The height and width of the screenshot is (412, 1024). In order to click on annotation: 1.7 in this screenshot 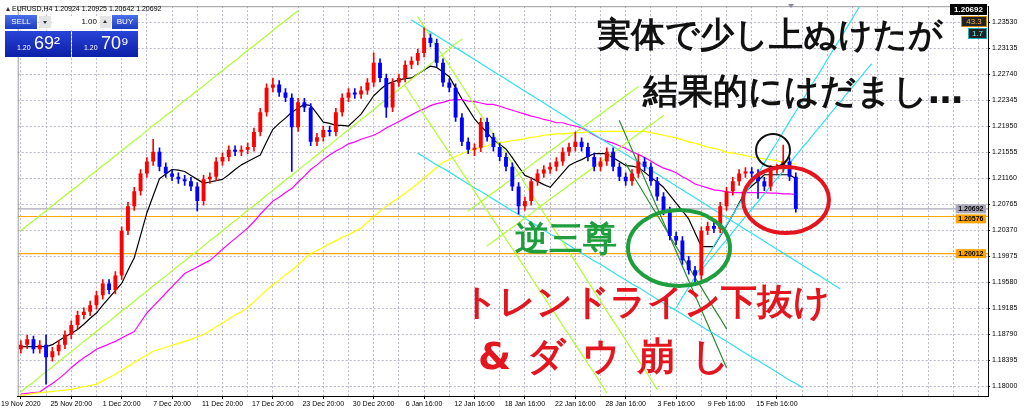, I will do `click(977, 33)`.